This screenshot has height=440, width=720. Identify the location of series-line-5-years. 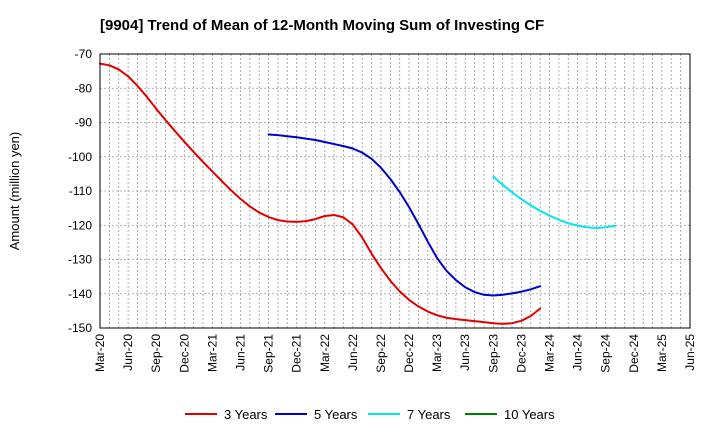
(404, 215).